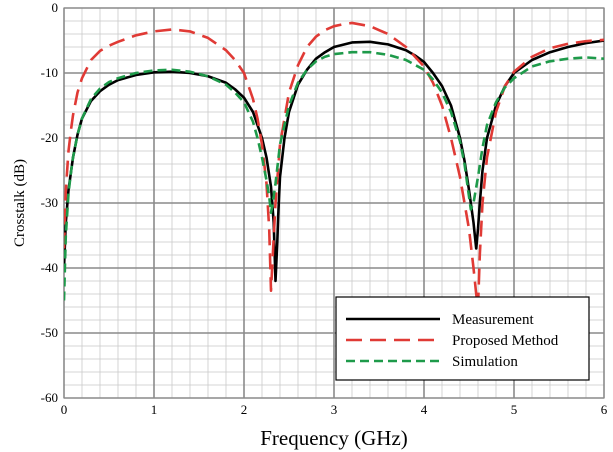 This screenshot has height=452, width=613. Describe the element at coordinates (514, 409) in the screenshot. I see `x-tick-label: 5` at that location.